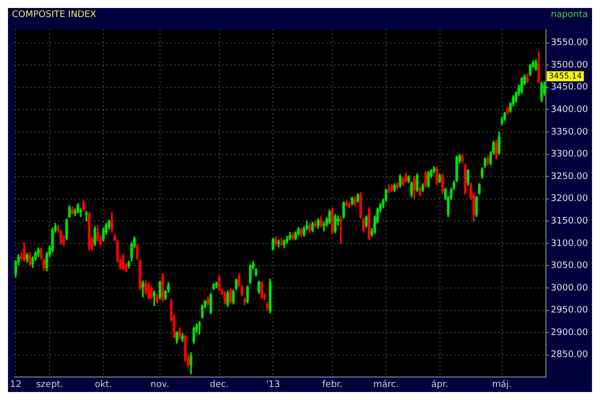 The height and width of the screenshot is (400, 600). Describe the element at coordinates (502, 384) in the screenshot. I see `x-tick-label: máj.` at that location.